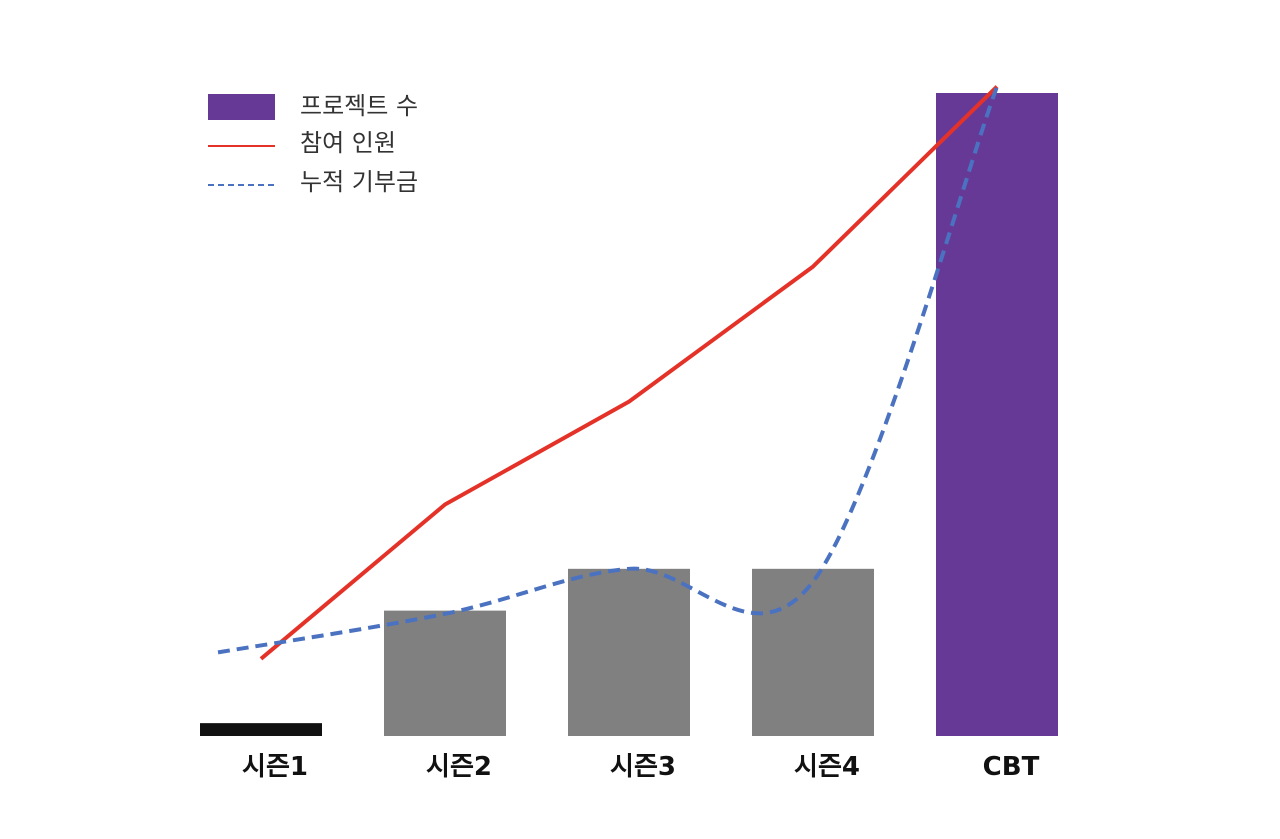  What do you see at coordinates (459, 767) in the screenshot?
I see `x-tick-label: 시즌2` at bounding box center [459, 767].